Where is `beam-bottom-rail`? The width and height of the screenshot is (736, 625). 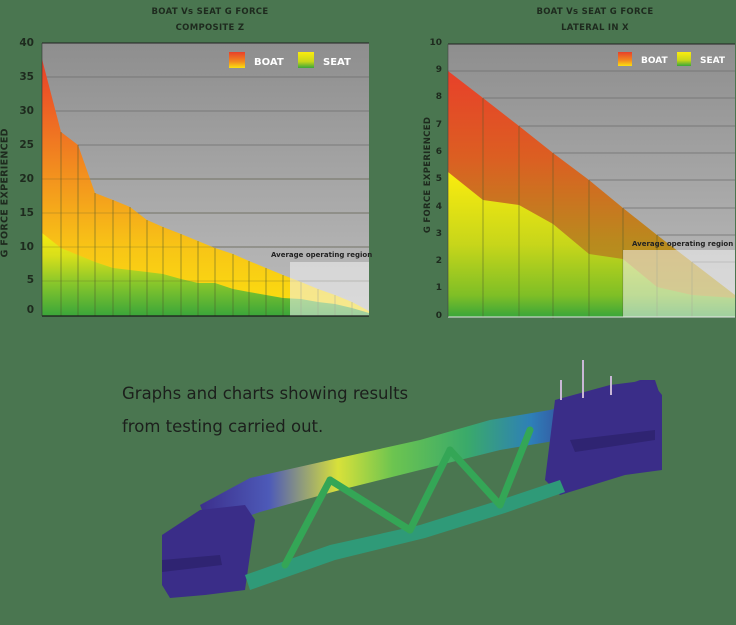
beam-bottom-rail is located at coordinates (405, 535).